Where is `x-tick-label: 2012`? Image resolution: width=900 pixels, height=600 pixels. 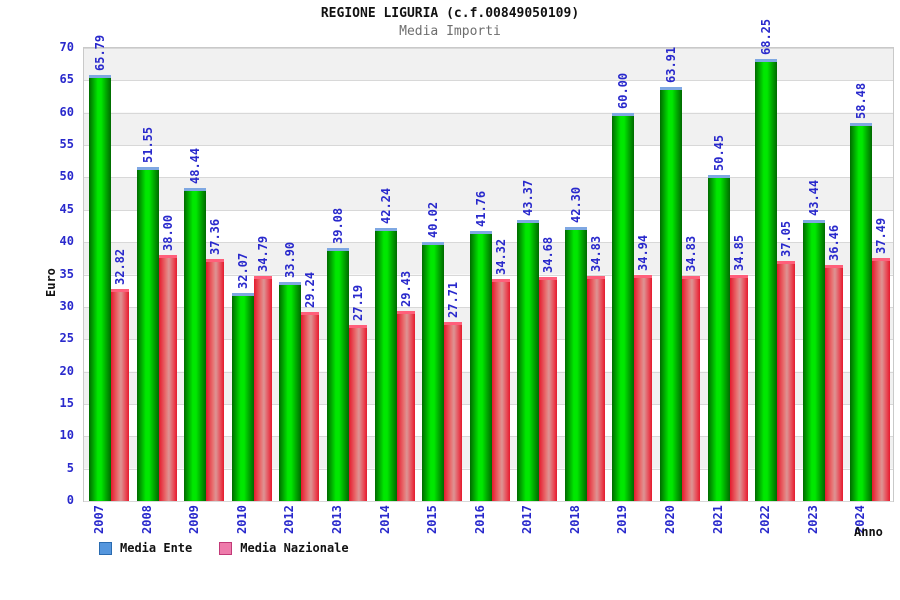
x-tick-label: 2012 is located at coordinates (289, 519).